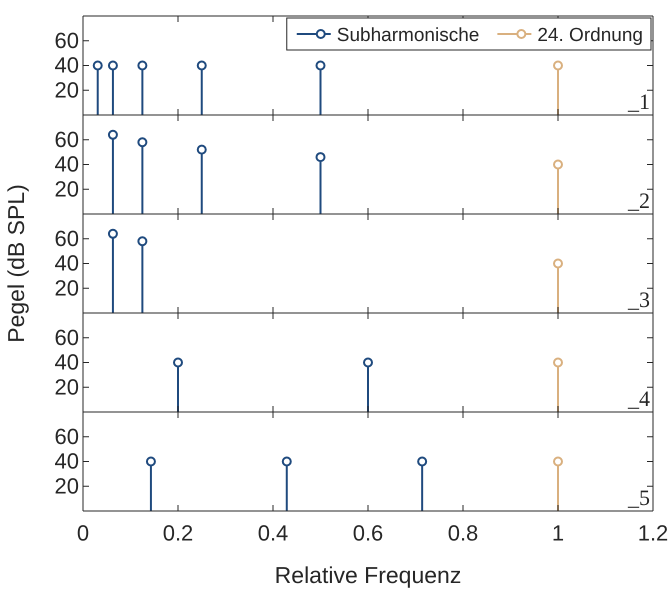  Describe the element at coordinates (653, 533) in the screenshot. I see `x-tick-label: 1.2` at that location.